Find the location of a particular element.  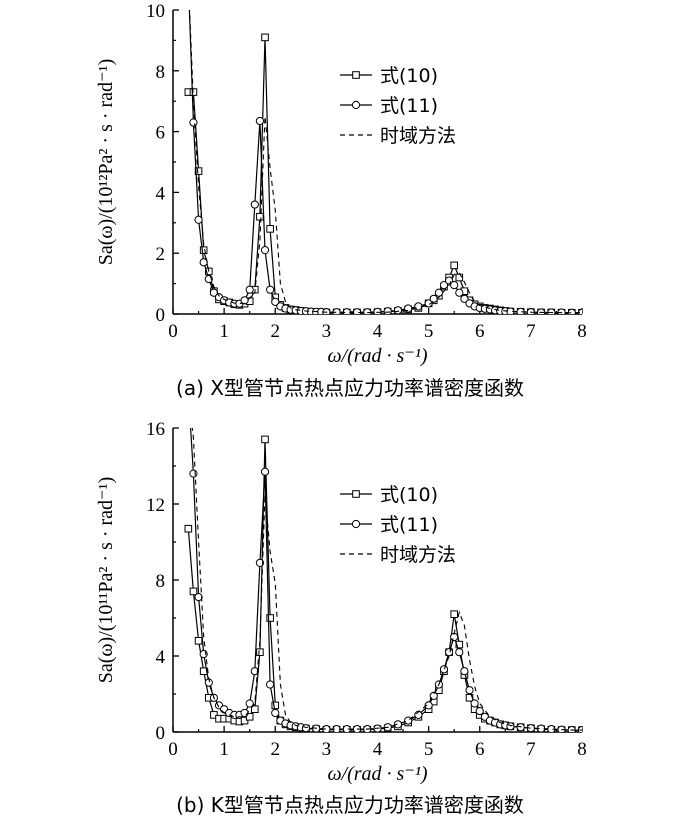

y-tick-label: 0 is located at coordinates (161, 315).